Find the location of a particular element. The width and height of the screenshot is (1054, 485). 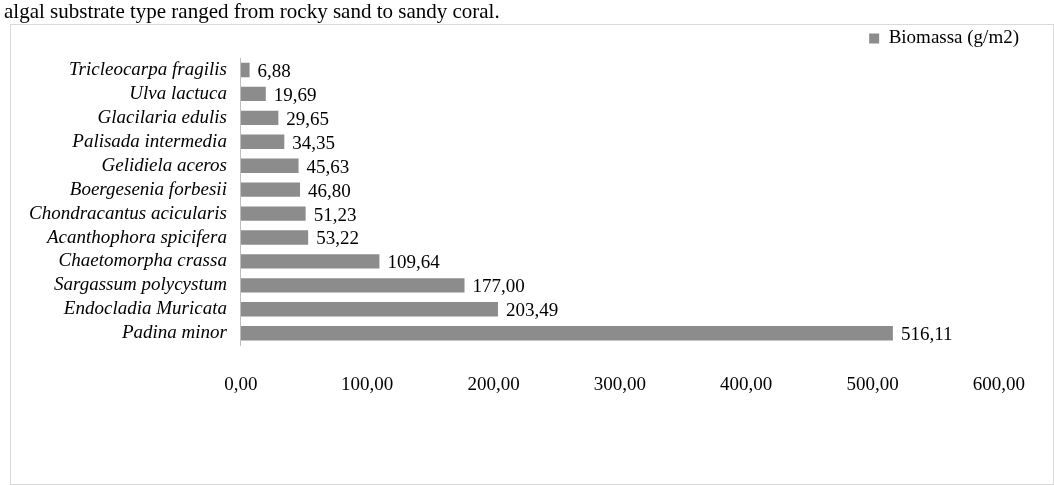

data-label: 6,88 is located at coordinates (274, 70).